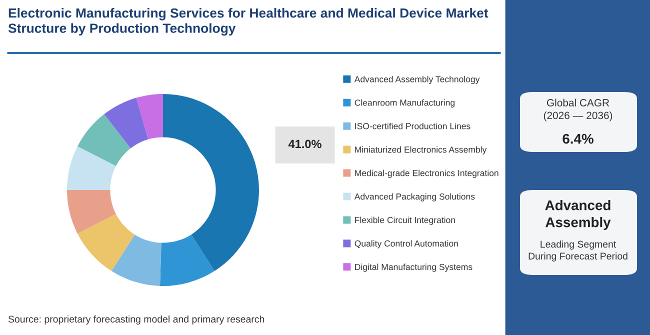 The width and height of the screenshot is (650, 335). Describe the element at coordinates (414, 197) in the screenshot. I see `legend-label: Advanced Packaging Solutions` at that location.